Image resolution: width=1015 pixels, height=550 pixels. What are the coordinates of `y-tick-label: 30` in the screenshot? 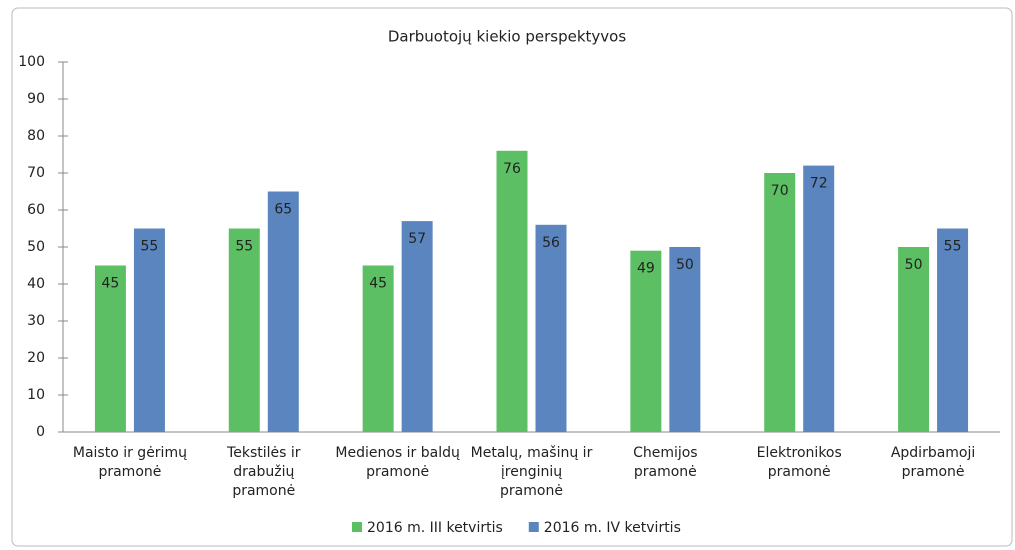 It's located at (36, 321).